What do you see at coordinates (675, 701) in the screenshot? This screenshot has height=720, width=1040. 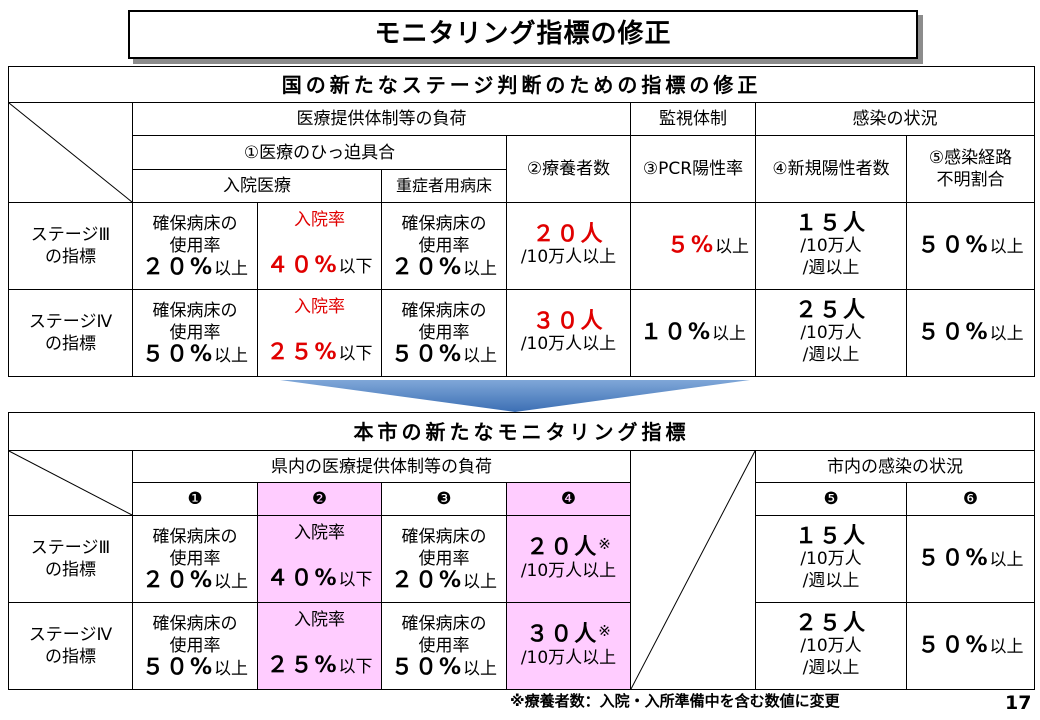 I see `footnote: ※療養者数：入院・入所準備中を含む数値に変更` at bounding box center [675, 701].